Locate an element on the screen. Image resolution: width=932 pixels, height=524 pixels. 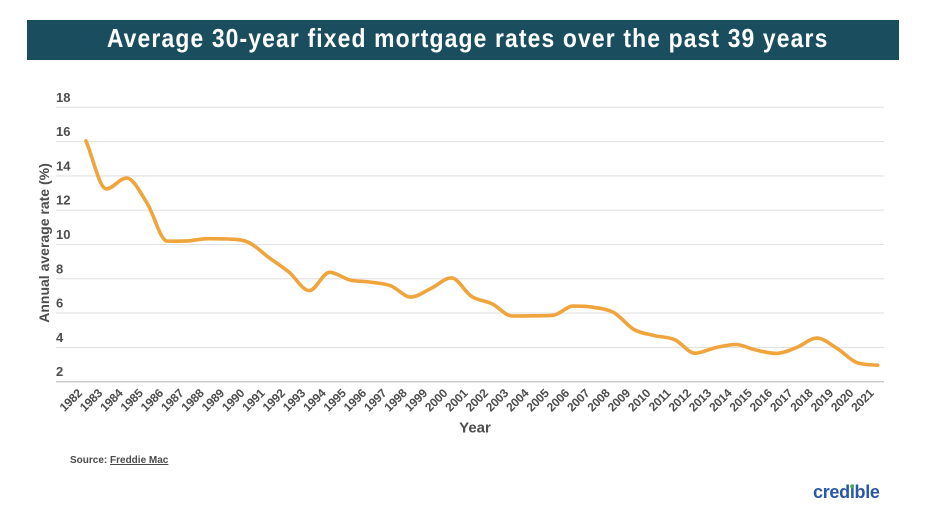
svg-text: 6 is located at coordinates (59, 303).